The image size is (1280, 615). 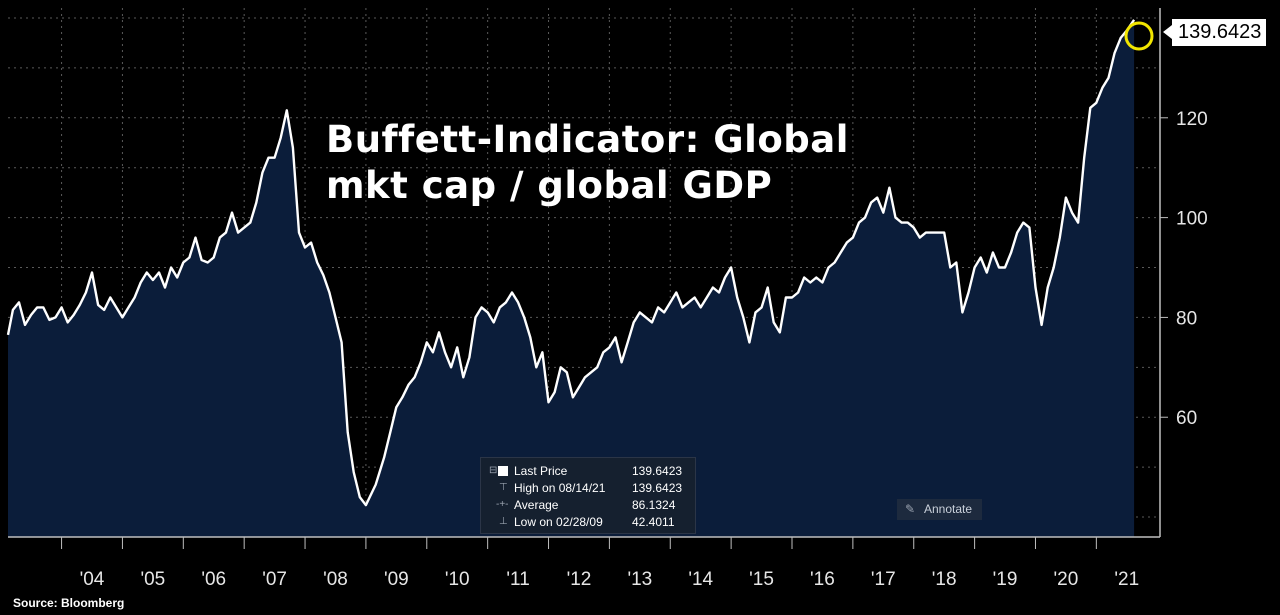 I want to click on x-tick-label: '21, so click(x=1126, y=579).